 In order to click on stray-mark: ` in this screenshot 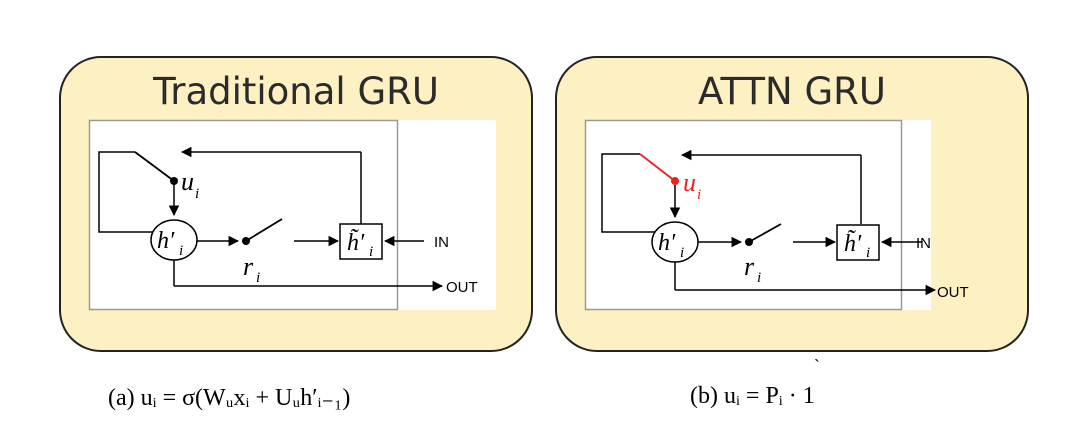, I will do `click(817, 366)`.